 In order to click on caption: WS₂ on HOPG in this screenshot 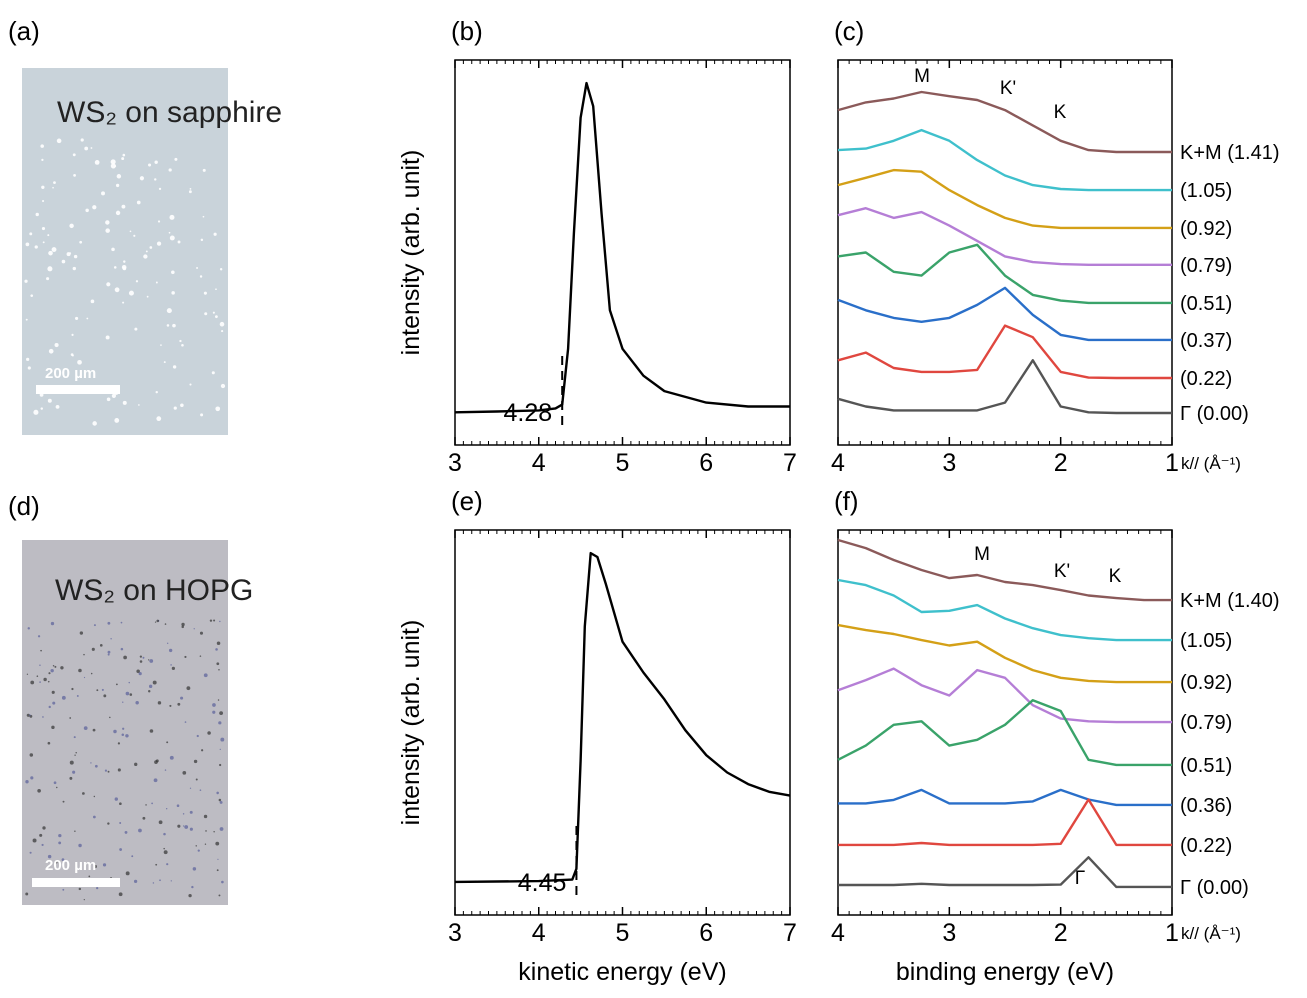, I will do `click(154, 590)`.